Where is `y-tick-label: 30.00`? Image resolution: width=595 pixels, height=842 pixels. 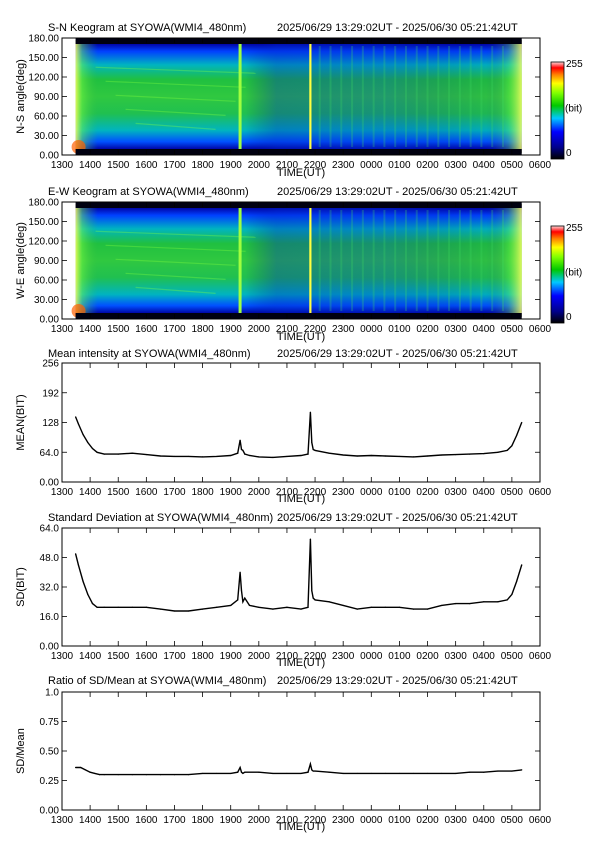
y-tick-label: 30.00 is located at coordinates (46, 300).